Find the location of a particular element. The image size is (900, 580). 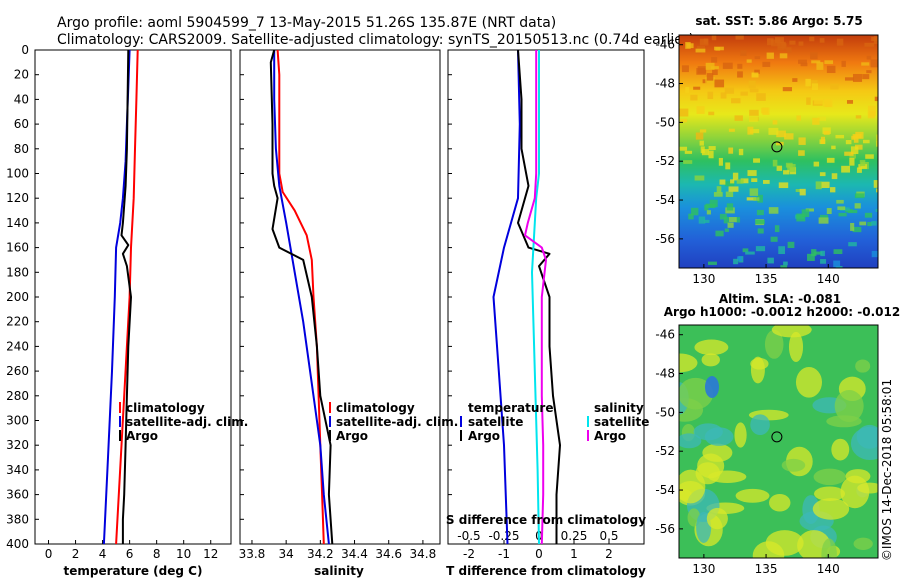

depth-tick-label: 120 is located at coordinates (17, 198).